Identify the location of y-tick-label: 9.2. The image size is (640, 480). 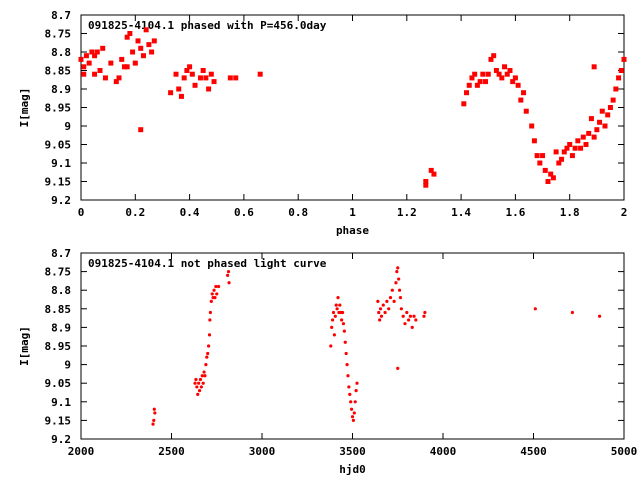
(61, 200).